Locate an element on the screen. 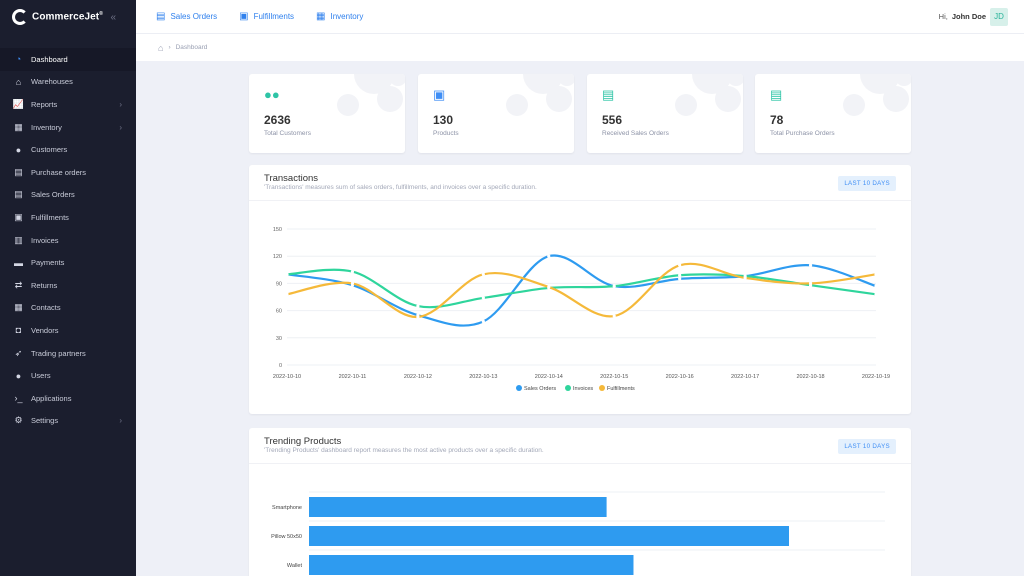 The image size is (1024, 576). home-icon: ⌂ is located at coordinates (161, 47).